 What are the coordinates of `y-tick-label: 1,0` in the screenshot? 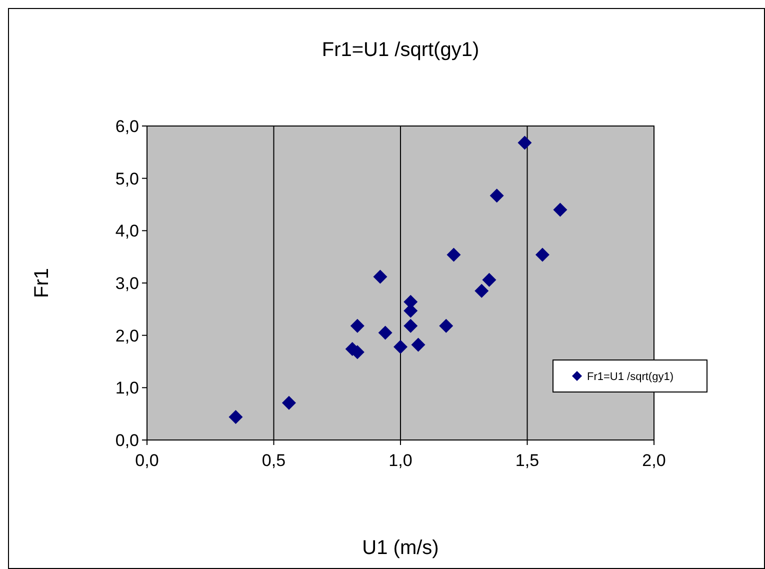 It's located at (127, 388).